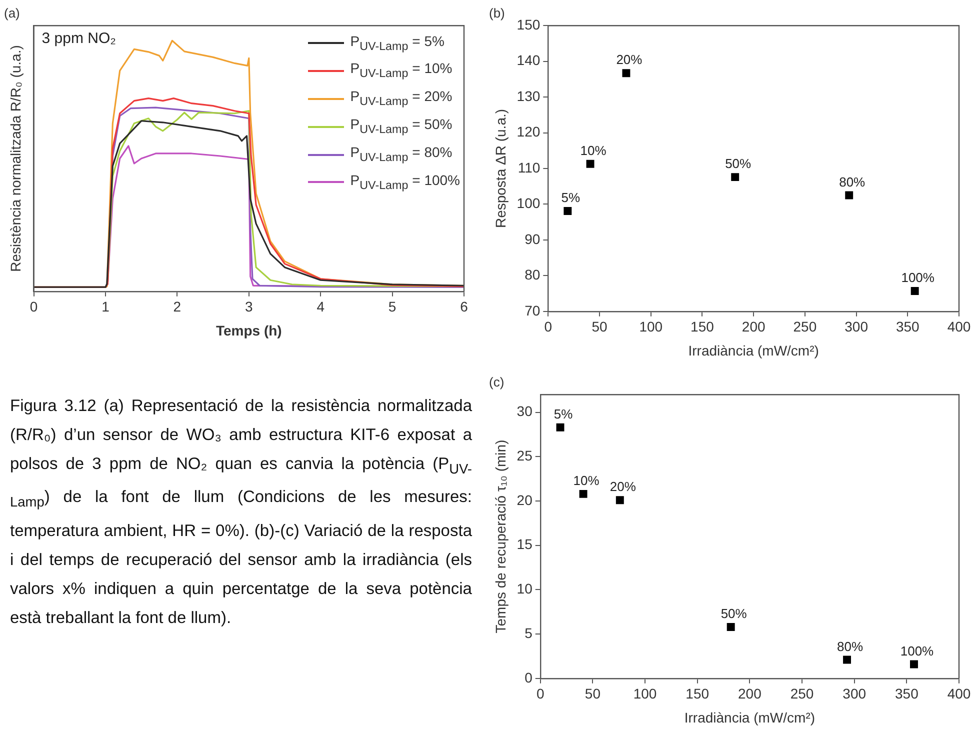  Describe the element at coordinates (241, 512) in the screenshot. I see `text: Figura 3.12 (a) Representació de la resistència normalitzada (R/R₀) d’un sensor de WO₃ amb estructura KIT-6 exposat a polsos de 3 ppm de NO₂ quan es canvia la potència (P$_{UV-}$$_{Lamp}$) de la font de llum (Condicions de les mesures: temperatura ambient, HR = 0%). (b)-(c) Variació de la resposta i del temps de recuperació del sensor amb la irradiància (els valors x% indiquen a quin percentatge de la seva potència està treballant la font de llum).` at that location.